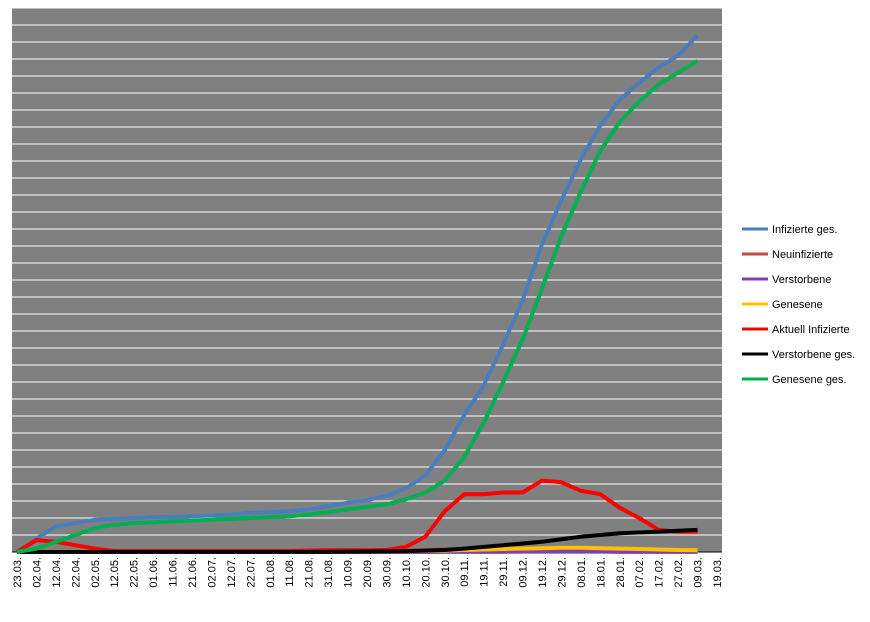  I want to click on x-tick-label: 19.12., so click(543, 572).